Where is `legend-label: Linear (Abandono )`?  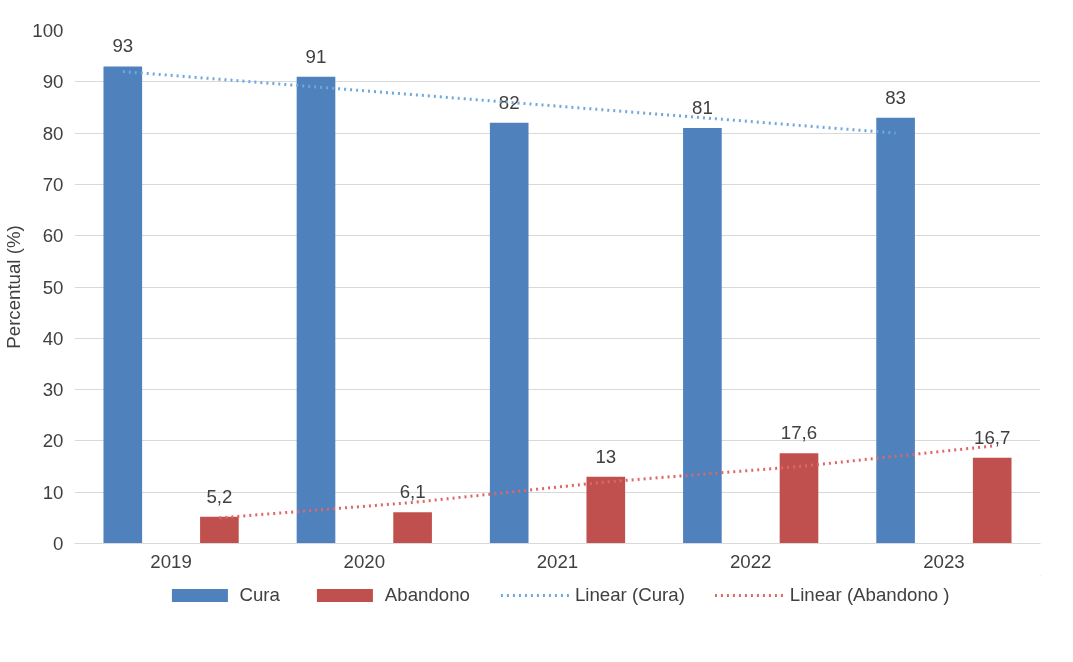
legend-label: Linear (Abandono ) is located at coordinates (869, 595).